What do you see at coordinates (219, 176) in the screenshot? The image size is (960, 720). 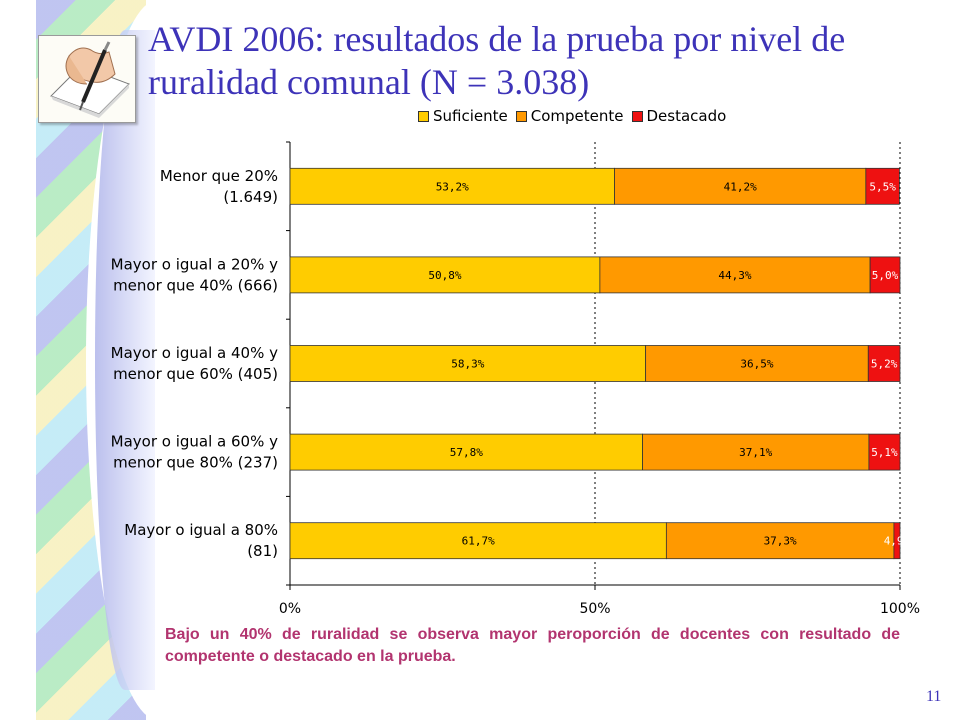 I see `category-label: Menor que 20%` at bounding box center [219, 176].